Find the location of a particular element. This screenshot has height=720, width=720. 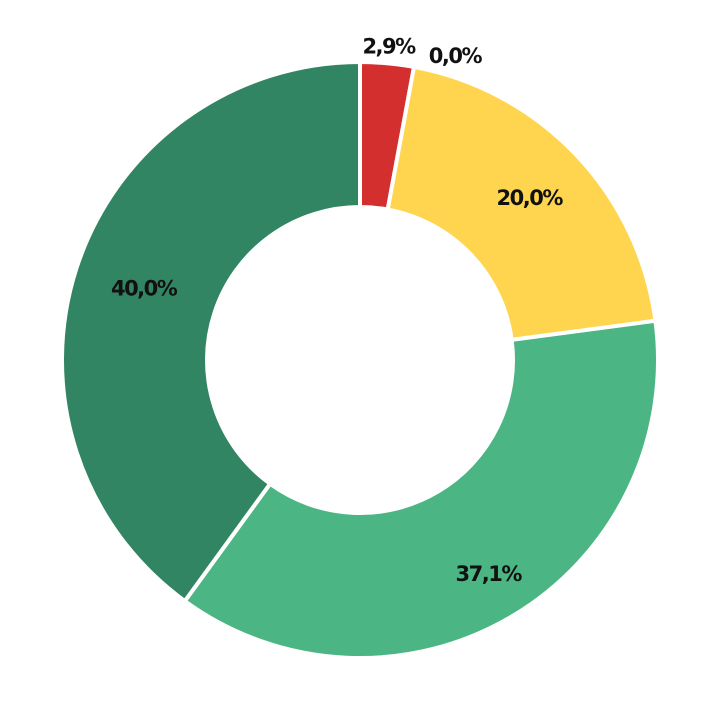

slice-label-2: 20,0% is located at coordinates (530, 198).